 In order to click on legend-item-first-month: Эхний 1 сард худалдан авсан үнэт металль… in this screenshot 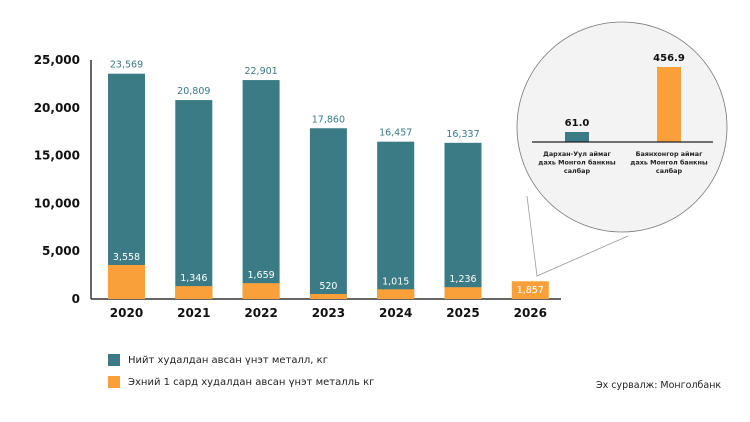, I will do `click(241, 382)`.